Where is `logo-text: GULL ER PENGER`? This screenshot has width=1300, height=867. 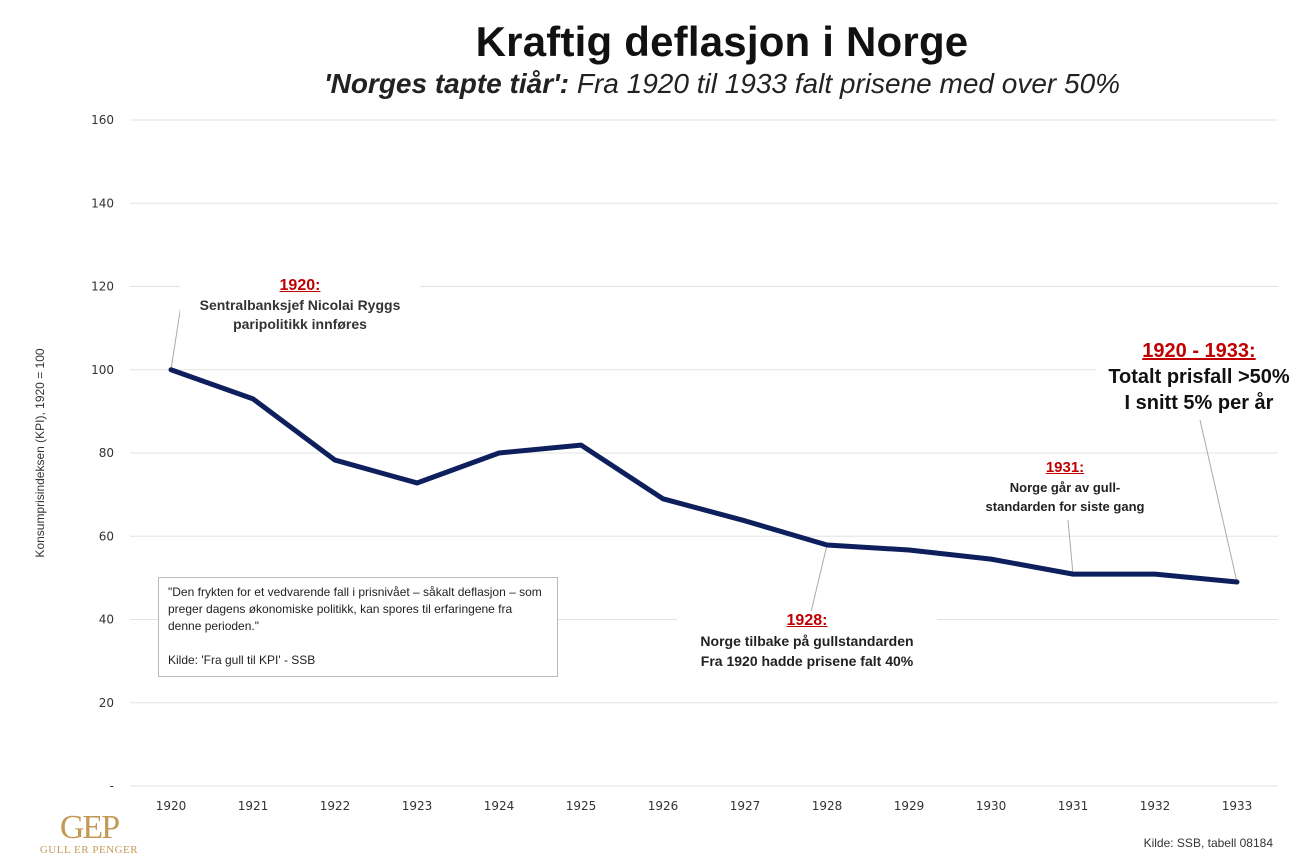
logo-text: GULL ER PENGER is located at coordinates (89, 850).